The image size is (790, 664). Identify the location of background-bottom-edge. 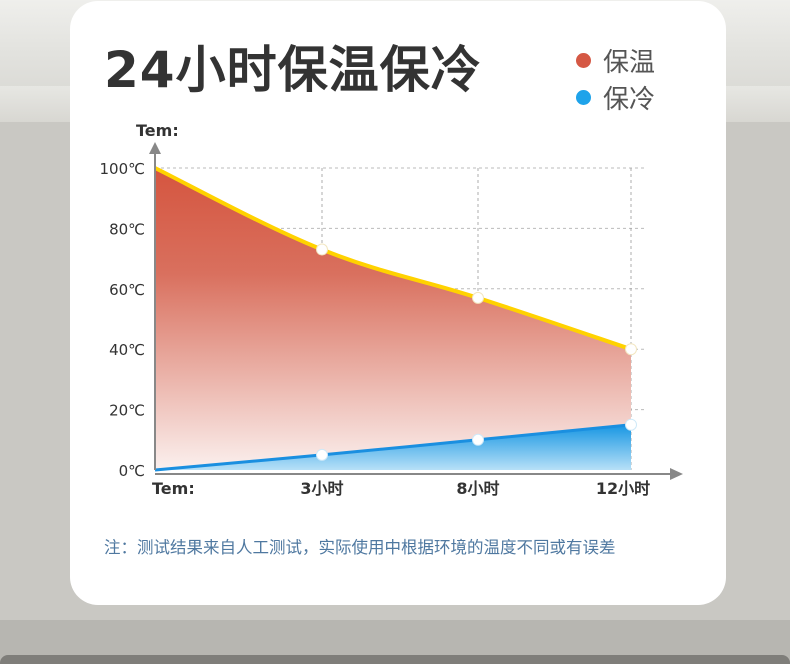
(395, 659).